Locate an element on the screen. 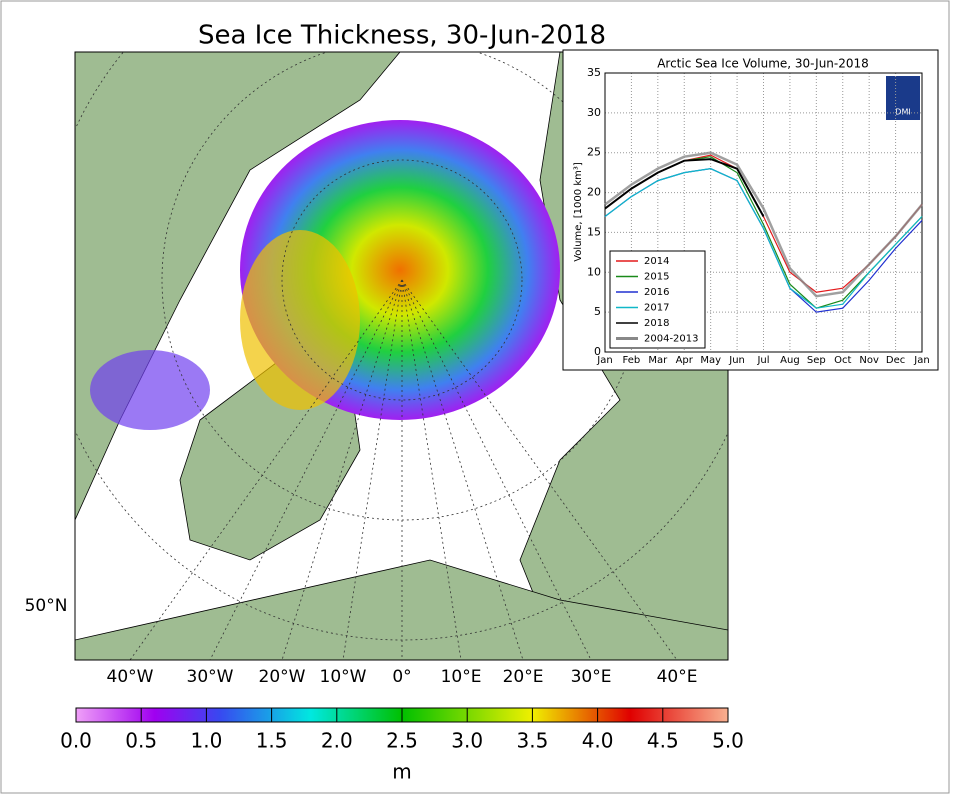 The height and width of the screenshot is (804, 956). colorbar-tick-label: 3.5 is located at coordinates (532, 741).